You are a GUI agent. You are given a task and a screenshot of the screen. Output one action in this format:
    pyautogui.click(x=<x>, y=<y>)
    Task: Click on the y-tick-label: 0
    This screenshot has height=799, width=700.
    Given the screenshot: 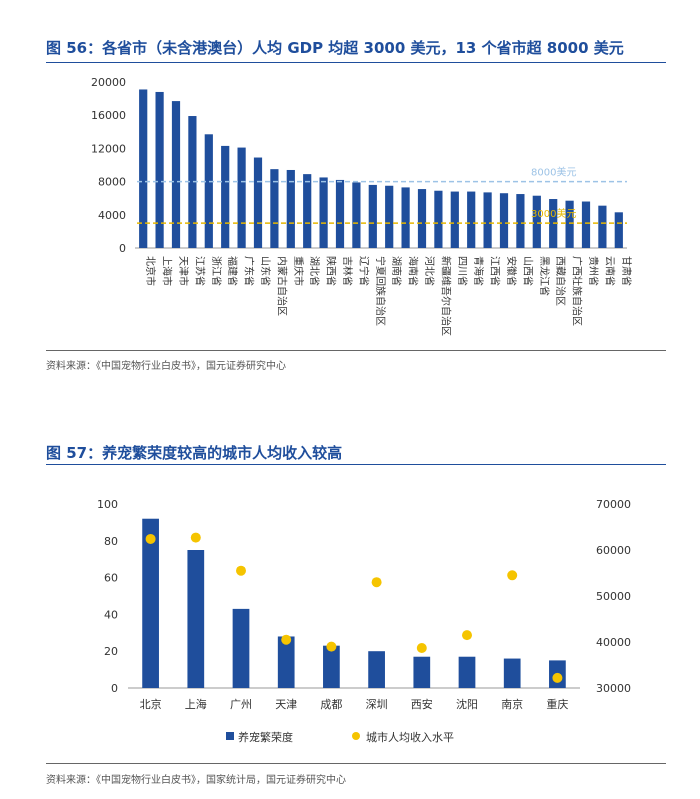 What is the action you would take?
    pyautogui.click(x=122, y=248)
    